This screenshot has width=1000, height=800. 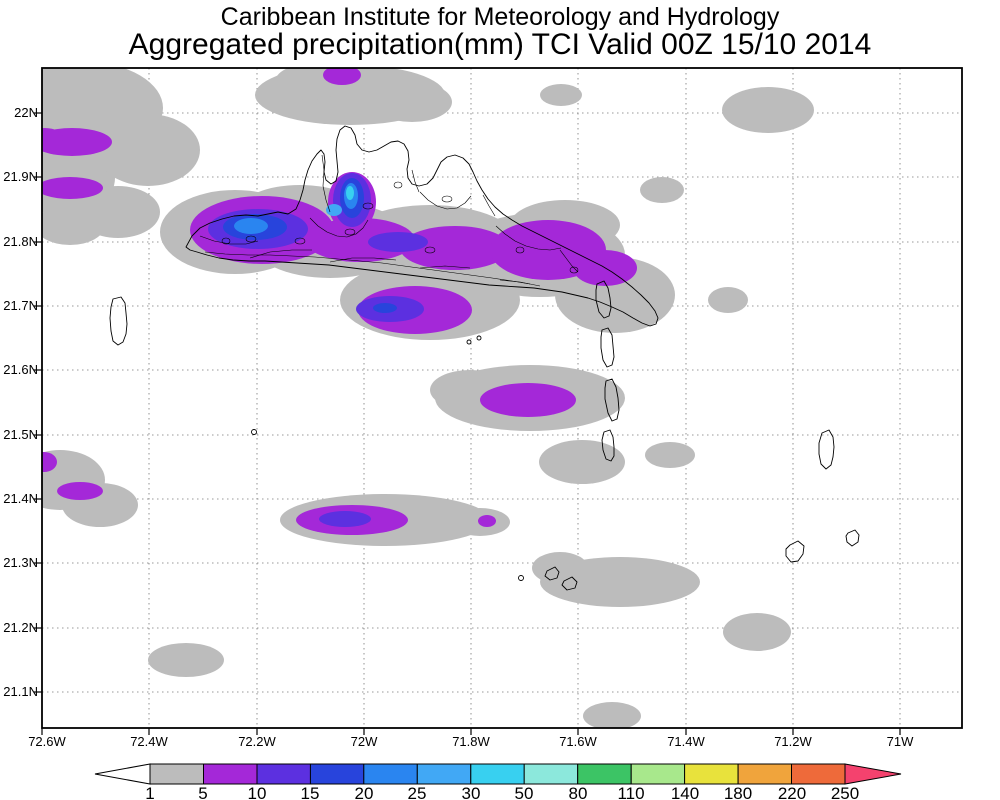 I want to click on salt-cay-outline, so click(x=795, y=551).